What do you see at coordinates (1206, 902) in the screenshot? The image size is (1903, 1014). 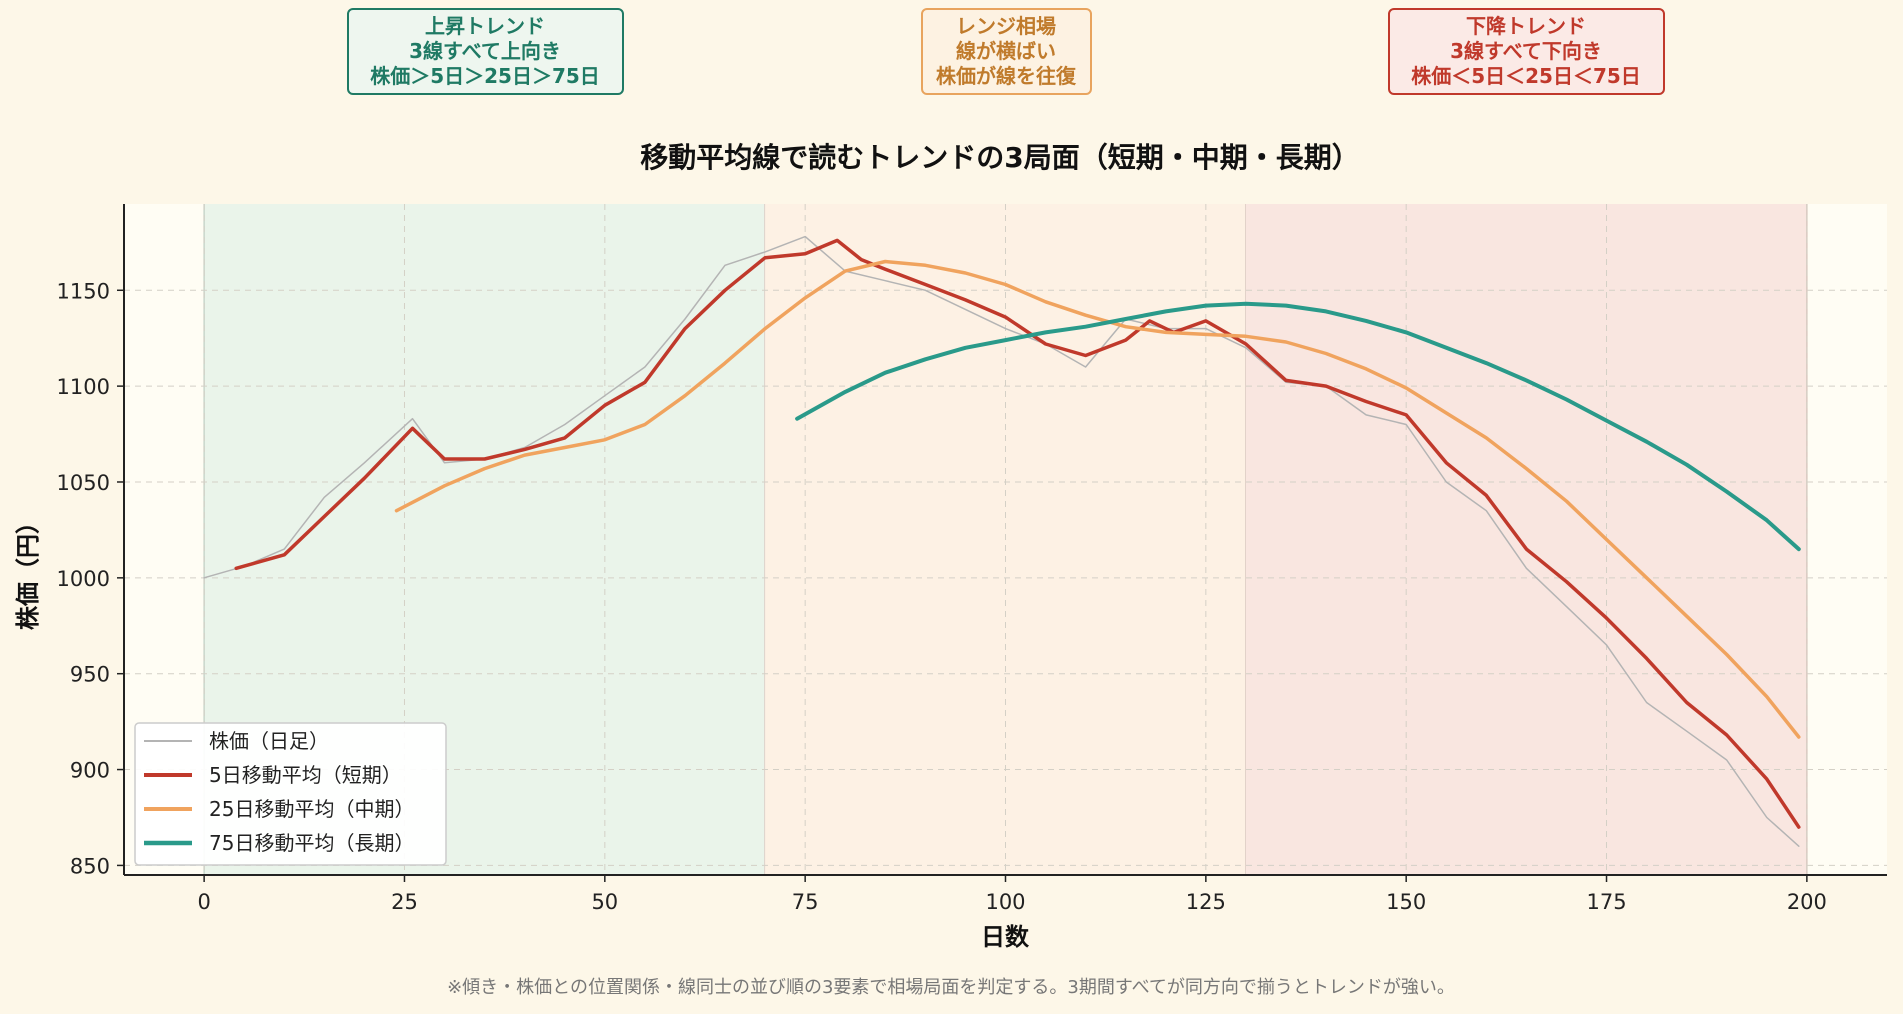 I see `x-tick-label: 125` at bounding box center [1206, 902].